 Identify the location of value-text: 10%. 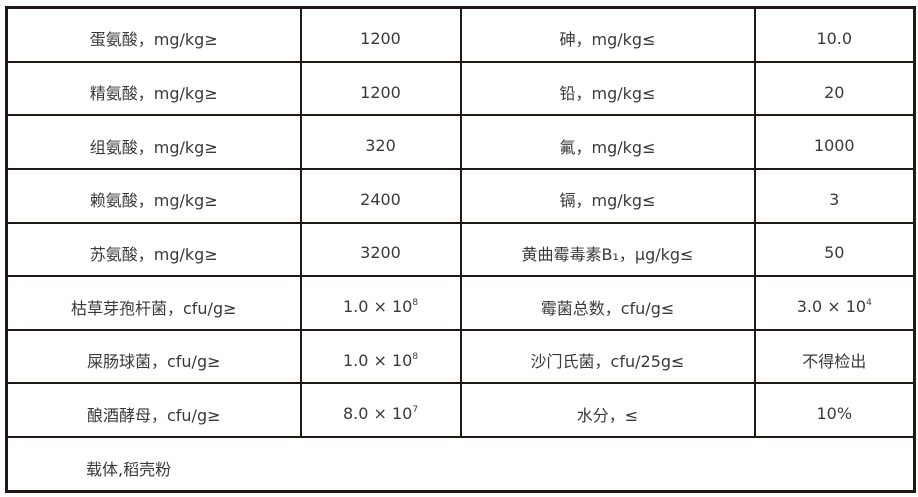
(834, 414).